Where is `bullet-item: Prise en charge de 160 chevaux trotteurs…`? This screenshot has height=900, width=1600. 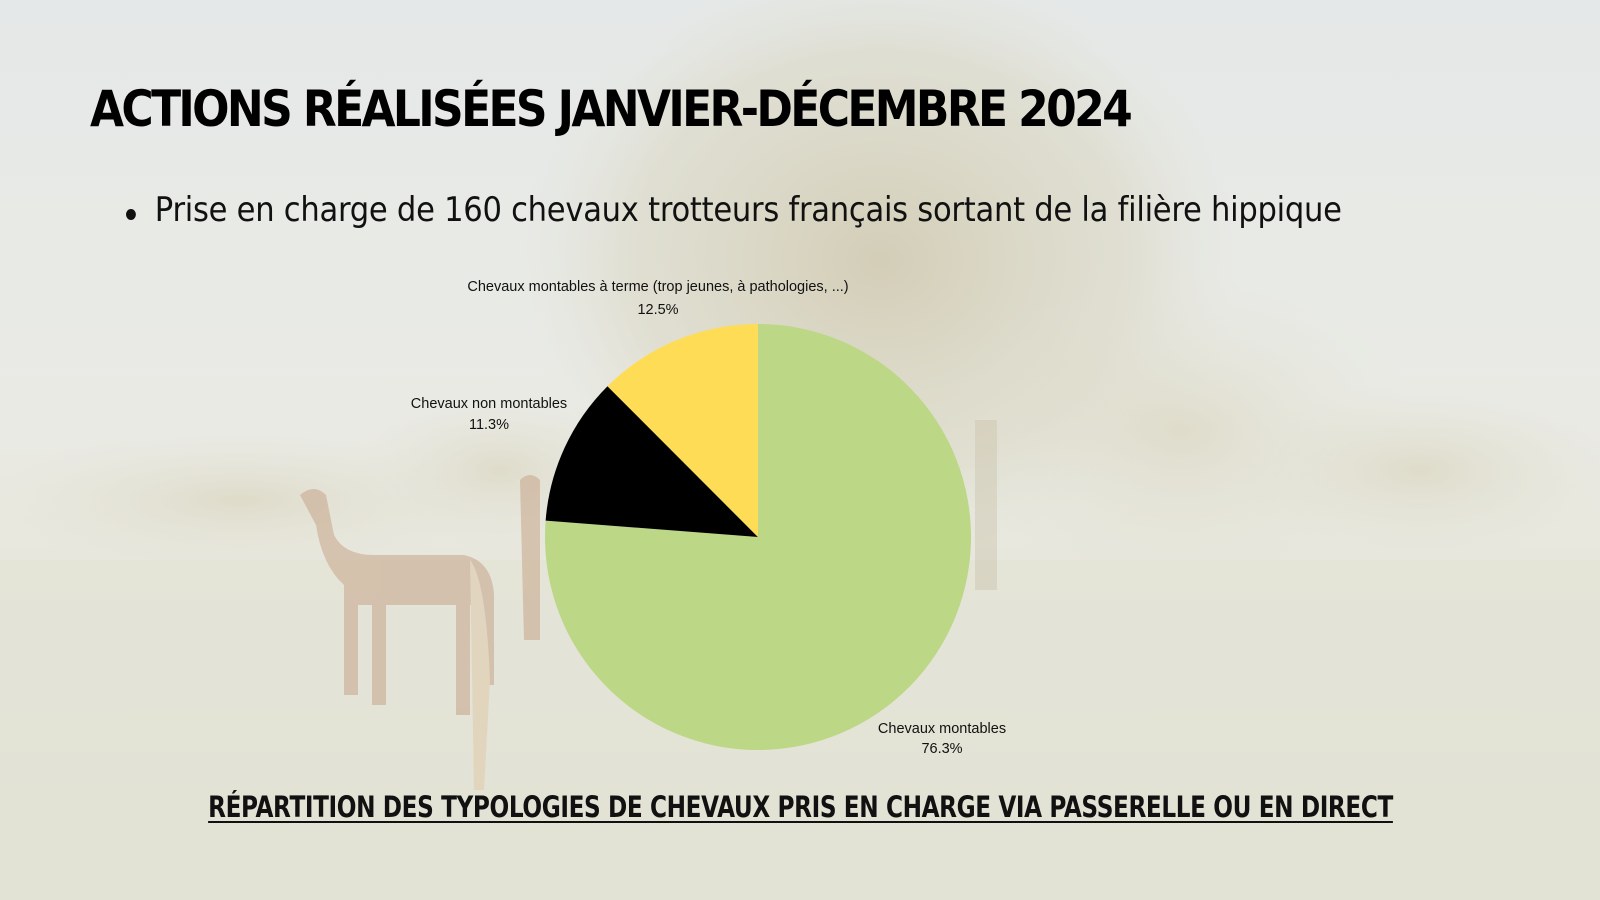 bullet-item: Prise en charge de 160 chevaux trotteurs… is located at coordinates (734, 210).